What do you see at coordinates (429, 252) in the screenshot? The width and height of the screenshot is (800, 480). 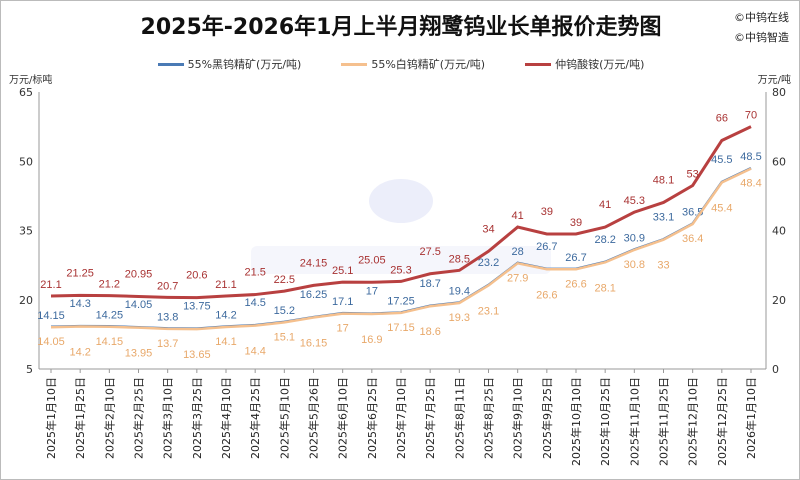 I see `data-label: 27.5` at bounding box center [429, 252].